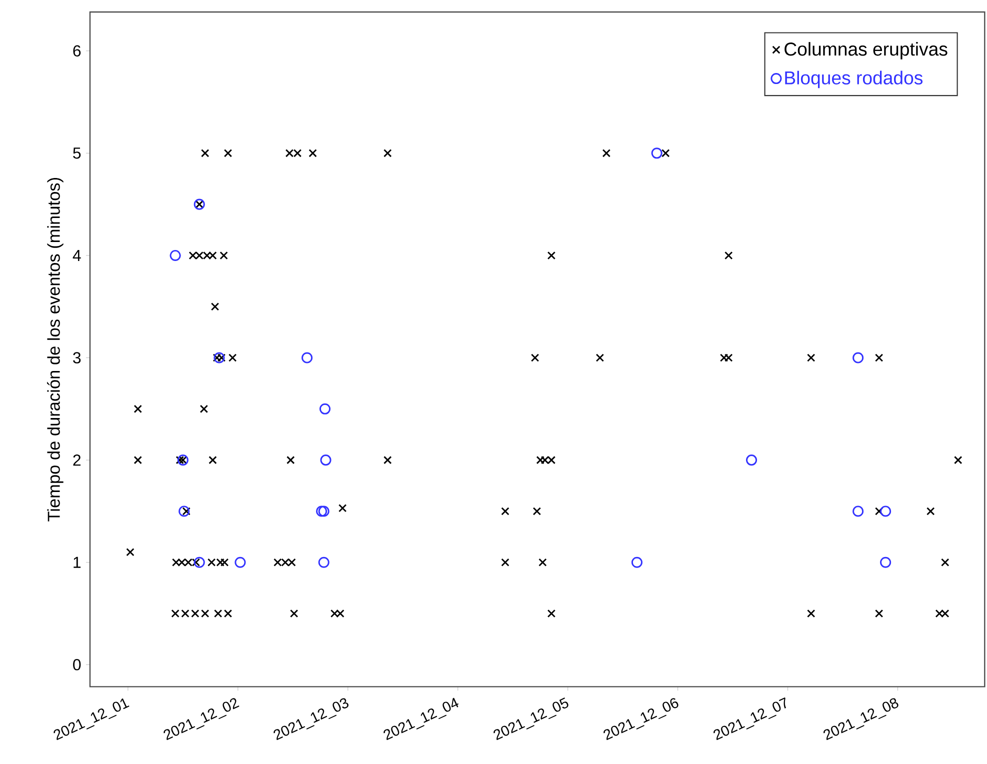 This screenshot has width=987, height=764. Describe the element at coordinates (854, 79) in the screenshot. I see `legend-label: Bloques rodados` at that location.